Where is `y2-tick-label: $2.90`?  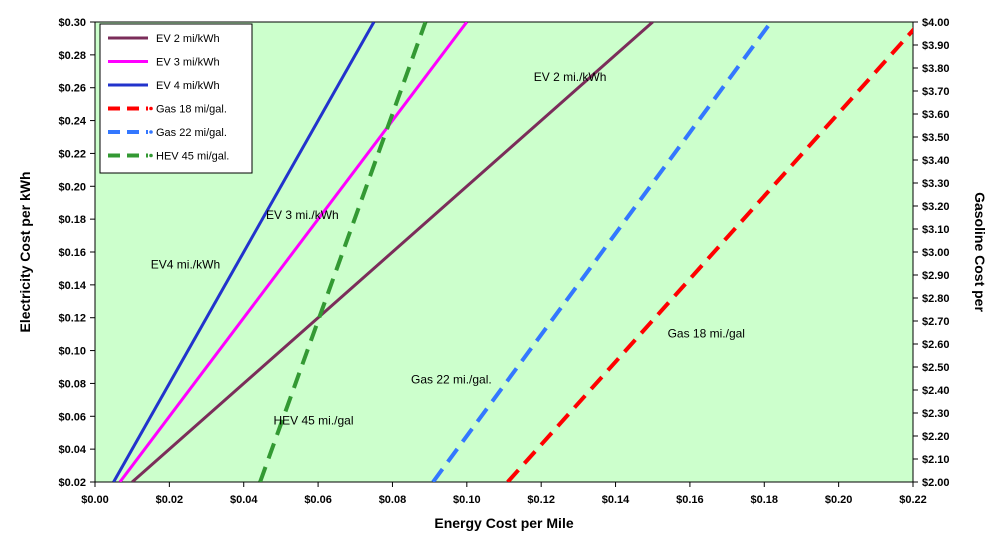
y2-tick-label: $2.90 is located at coordinates (936, 276).